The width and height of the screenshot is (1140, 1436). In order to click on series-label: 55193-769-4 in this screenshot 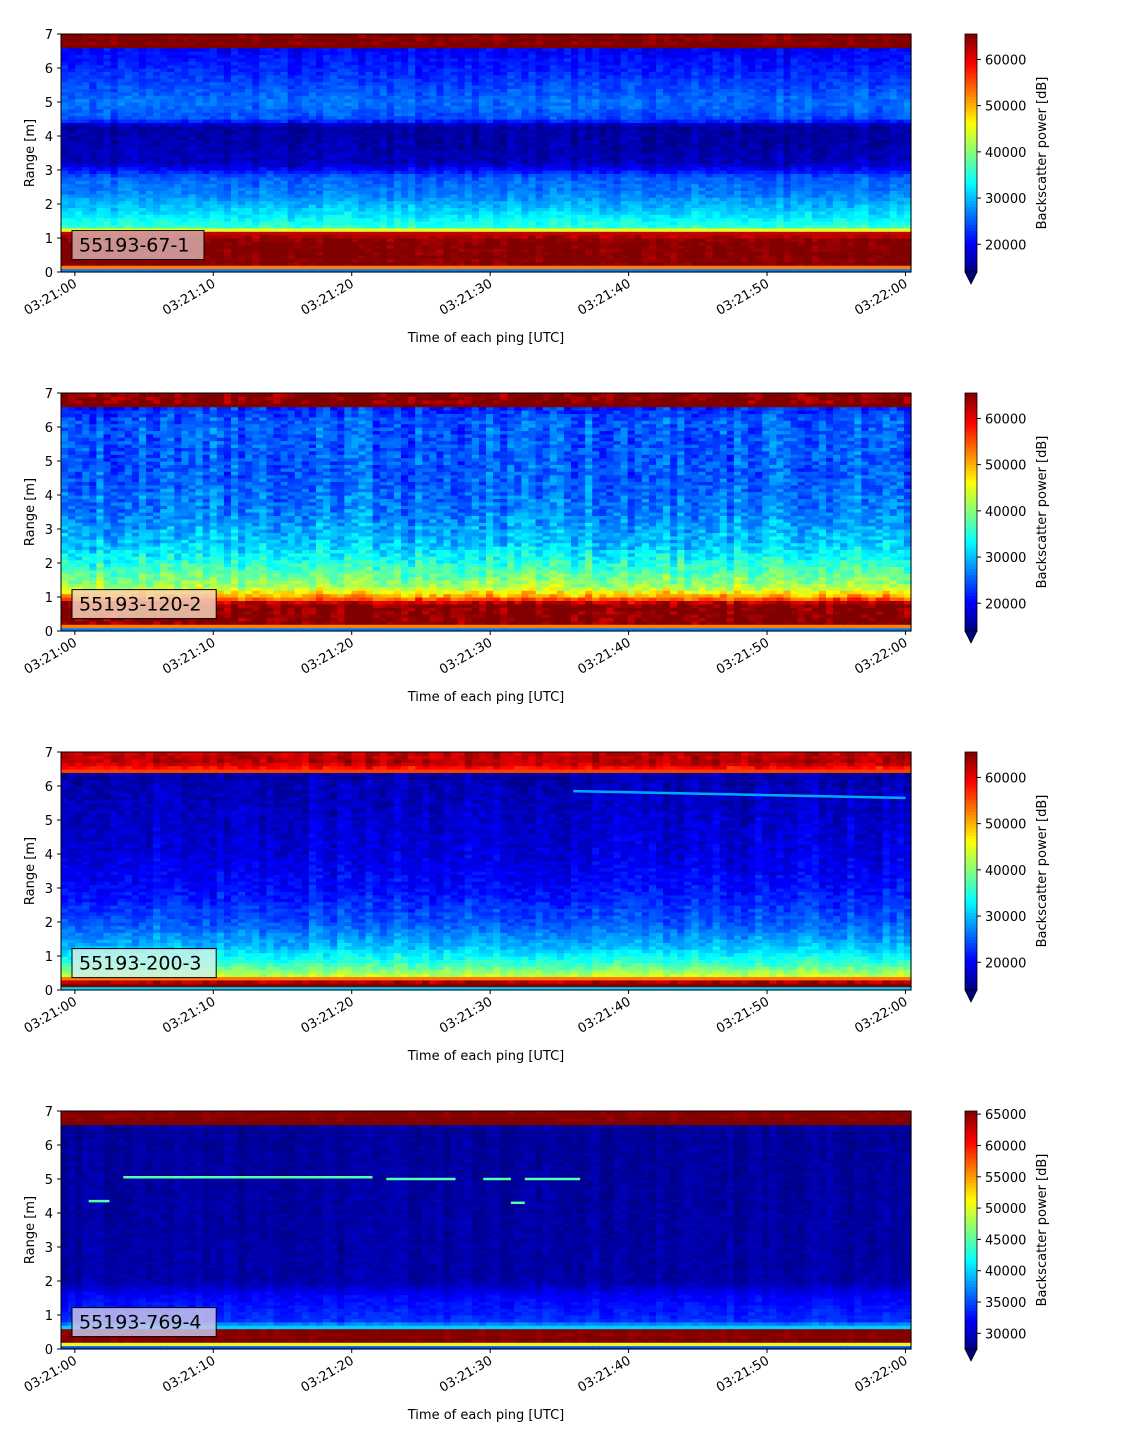, I will do `click(140, 1323)`.